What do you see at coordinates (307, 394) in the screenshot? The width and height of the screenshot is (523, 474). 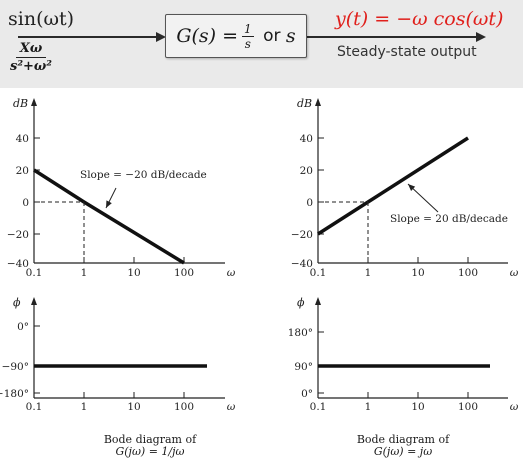 I see `right_phase-y-tick-label: 0°` at bounding box center [307, 394].